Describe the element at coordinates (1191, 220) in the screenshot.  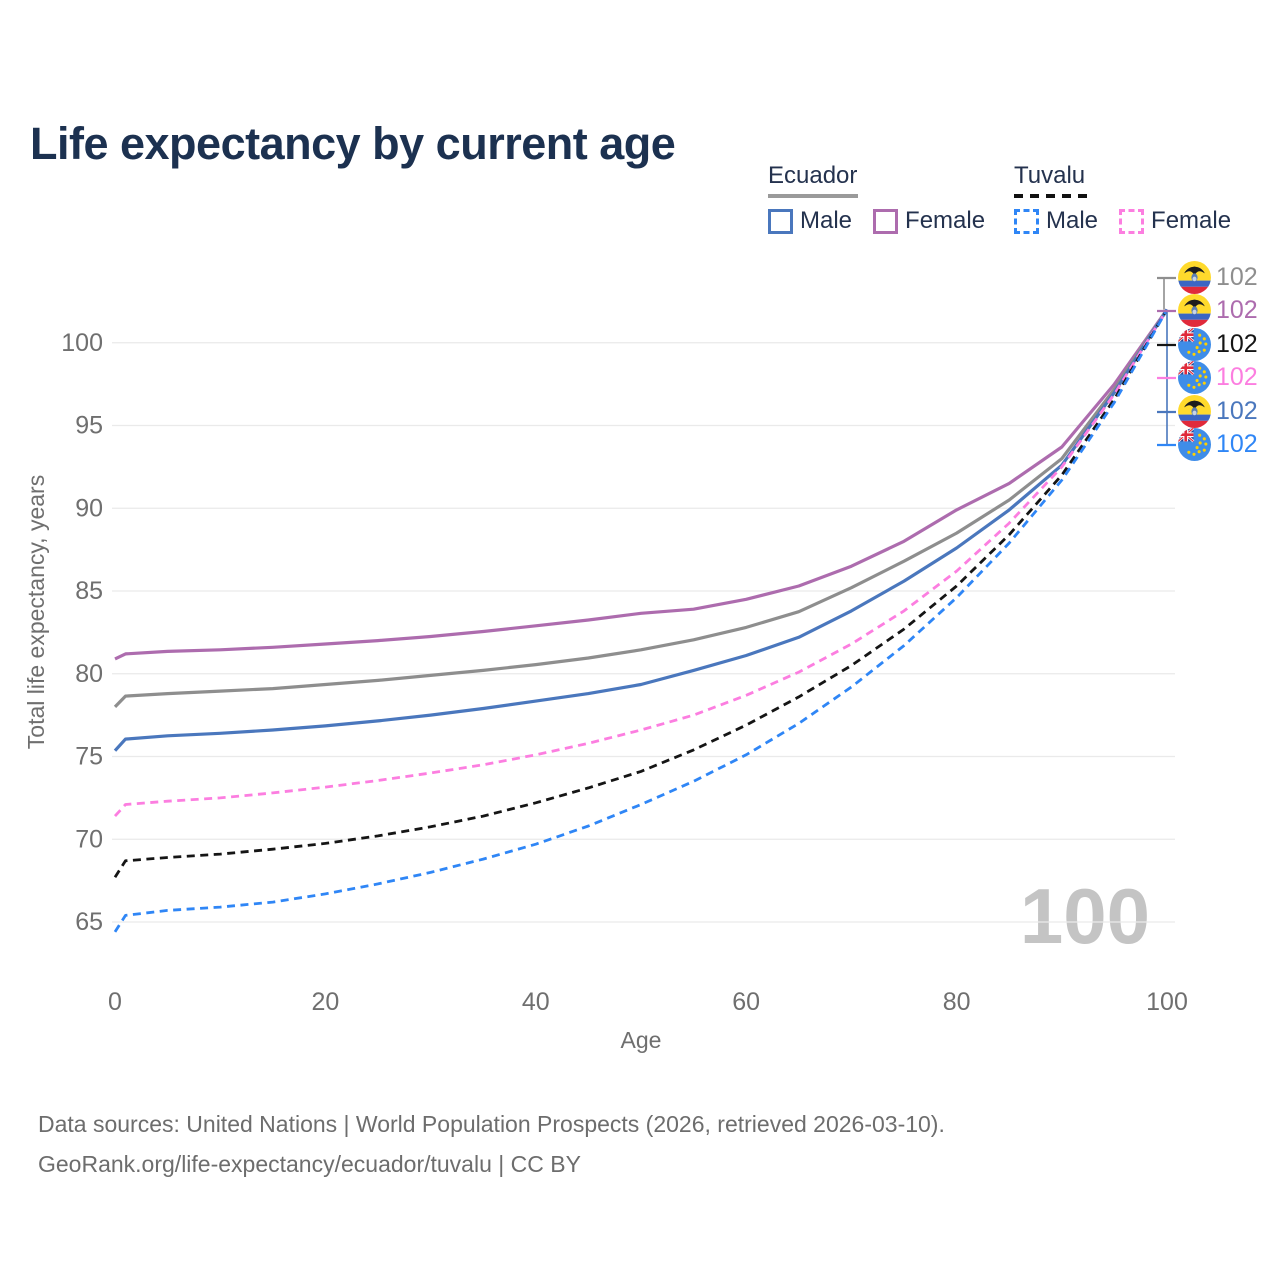
I see `legend-label-tuvalu-female: Female` at that location.